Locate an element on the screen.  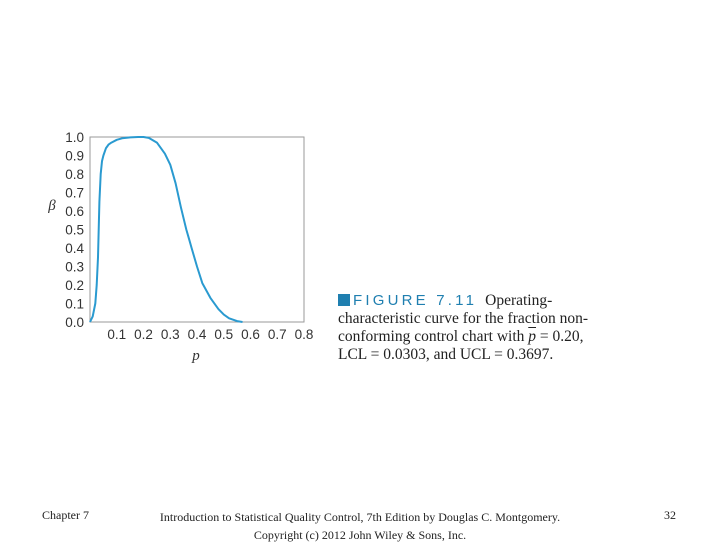
y-tick-label: 0.6 is located at coordinates (74, 211).